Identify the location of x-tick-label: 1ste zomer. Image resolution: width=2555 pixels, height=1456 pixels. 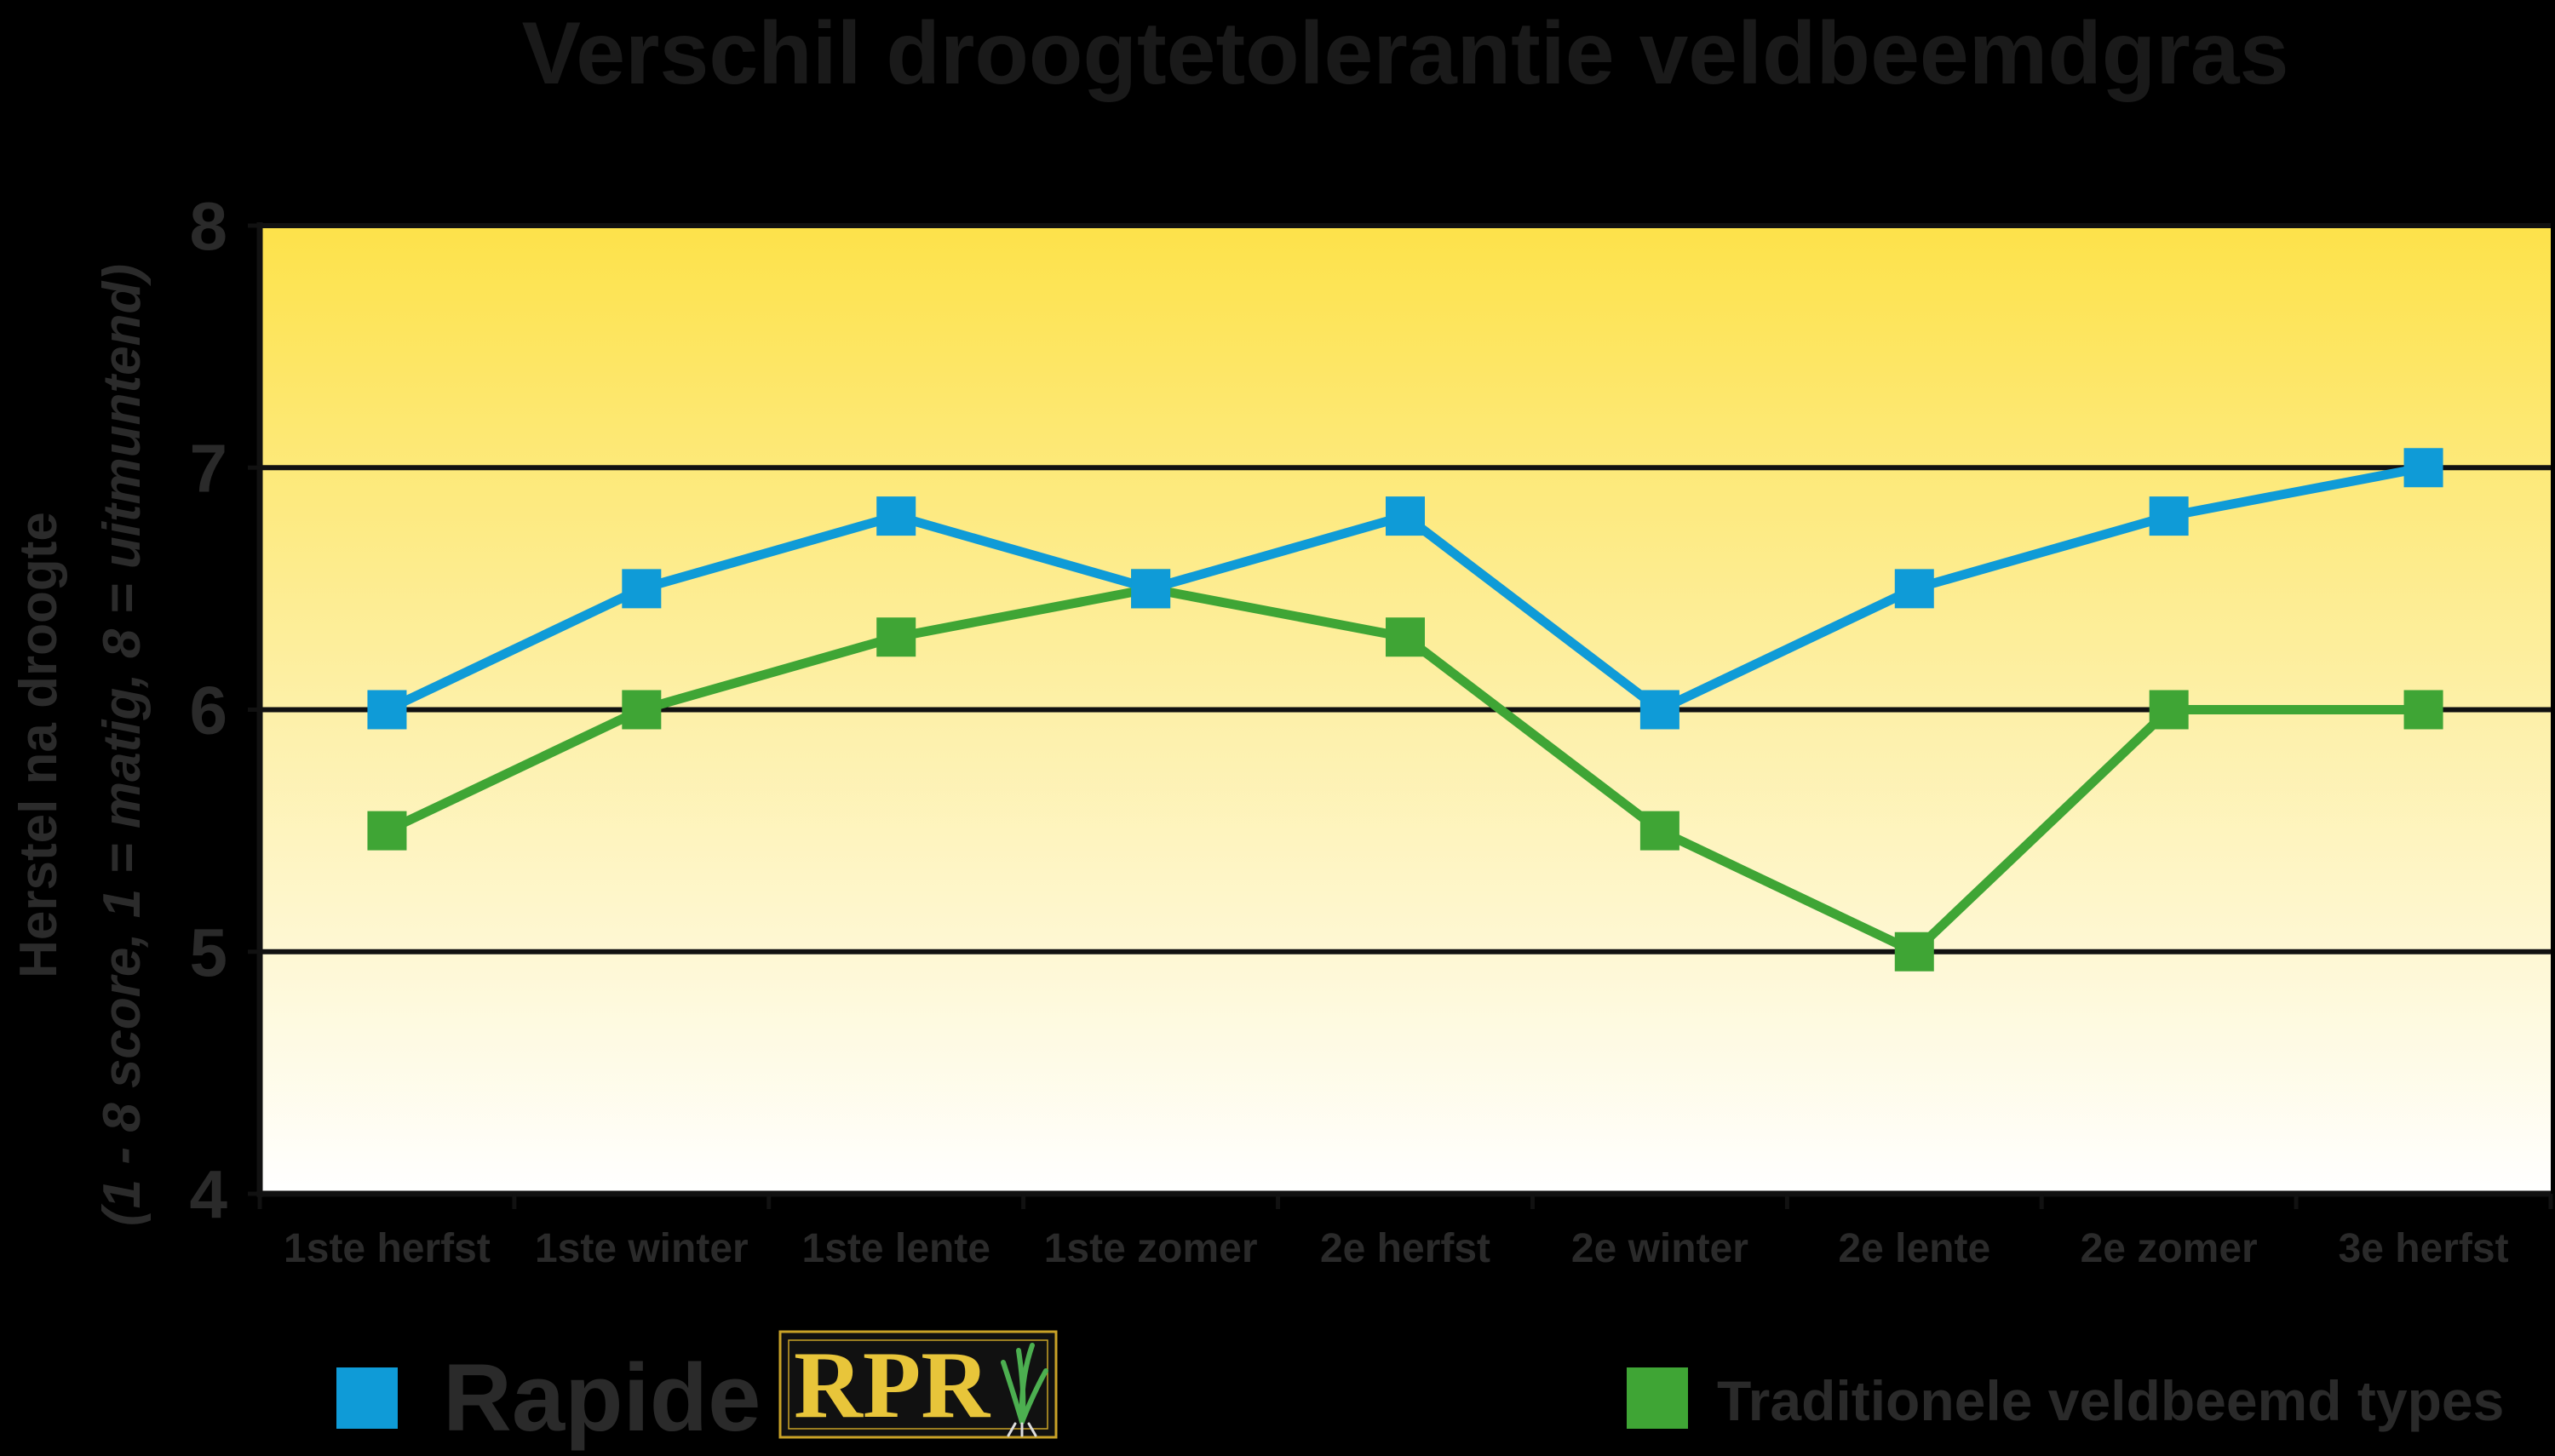
(1151, 1249).